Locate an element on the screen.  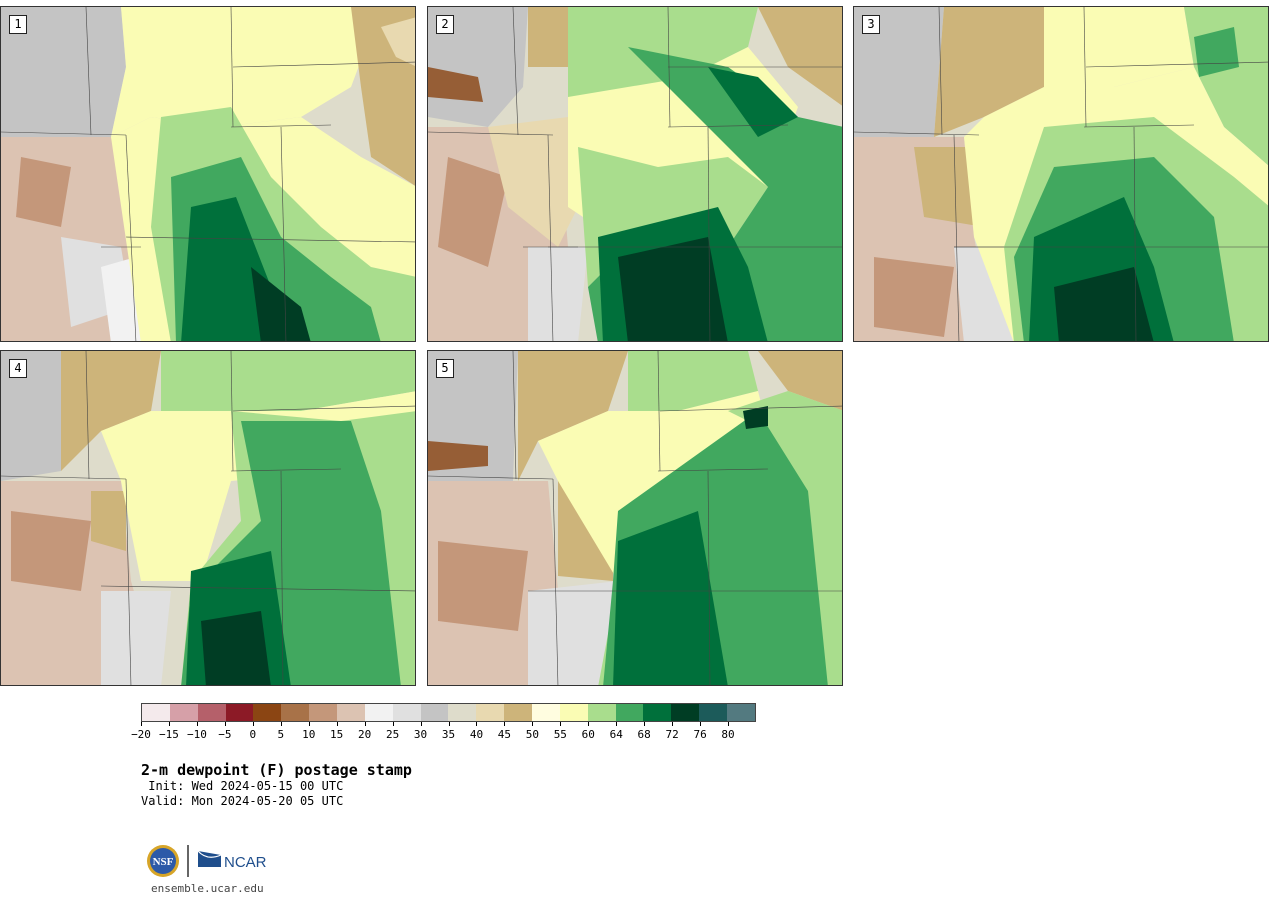
plot-title: 2-m dewpoint (F) postage stamp is located at coordinates (276, 770).